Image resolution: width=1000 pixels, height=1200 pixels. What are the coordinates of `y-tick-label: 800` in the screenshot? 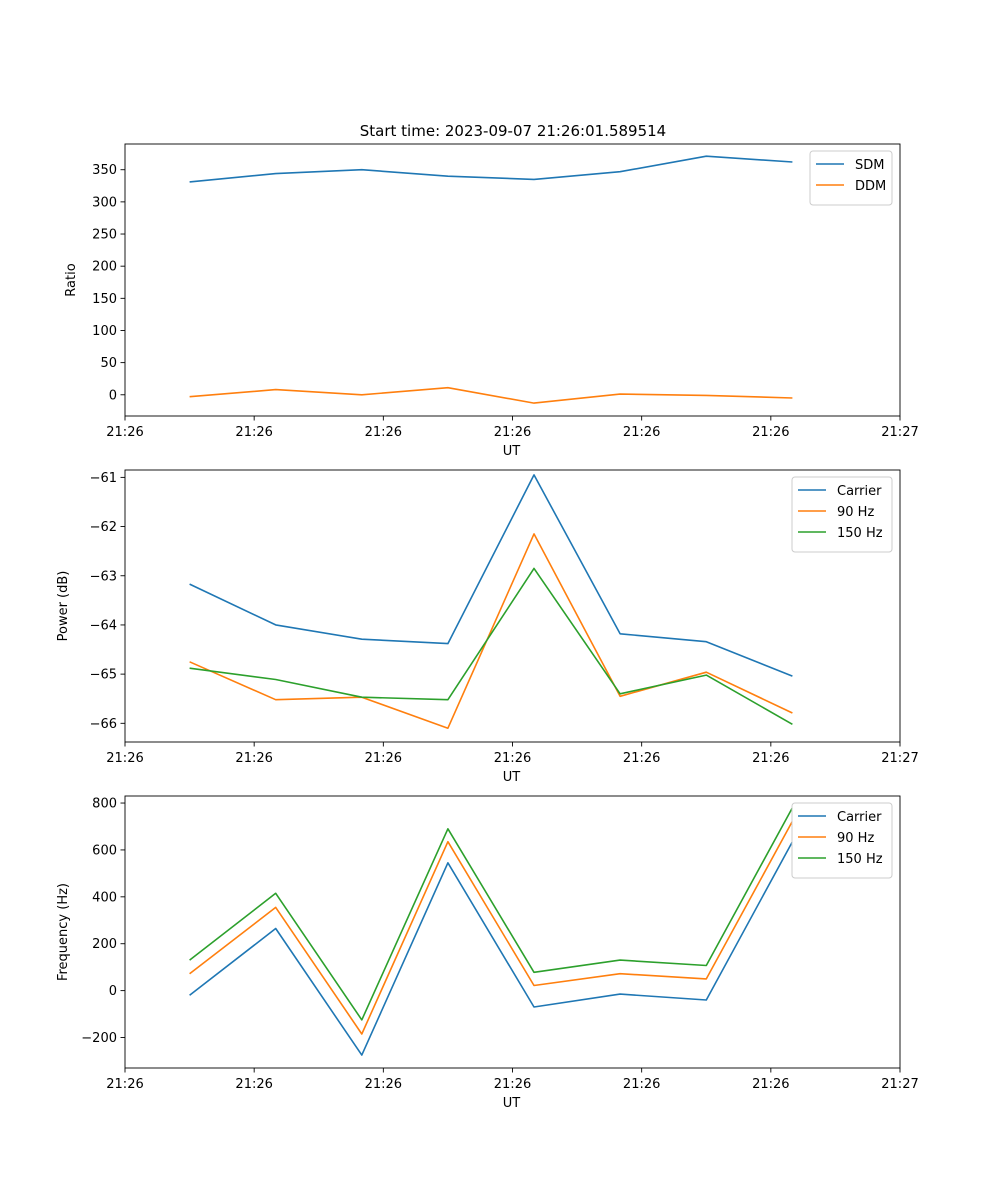 It's located at (104, 804).